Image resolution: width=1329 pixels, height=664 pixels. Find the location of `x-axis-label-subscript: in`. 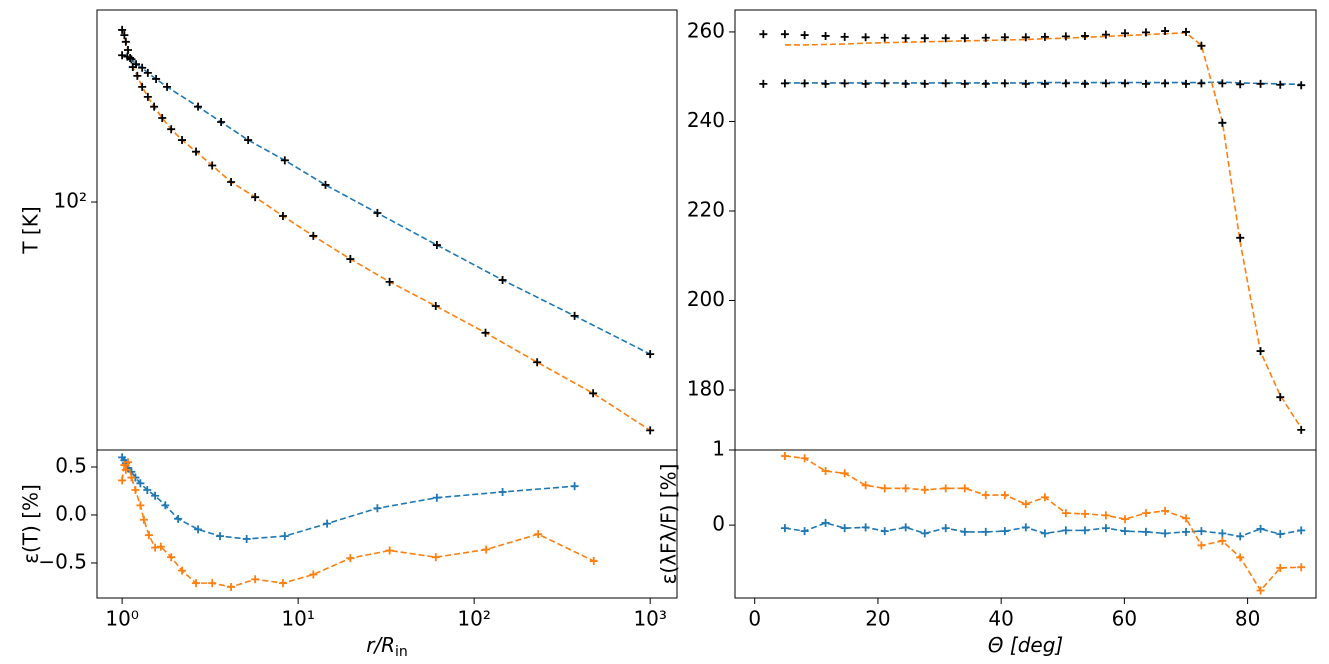

x-axis-label-subscript: in is located at coordinates (401, 652).